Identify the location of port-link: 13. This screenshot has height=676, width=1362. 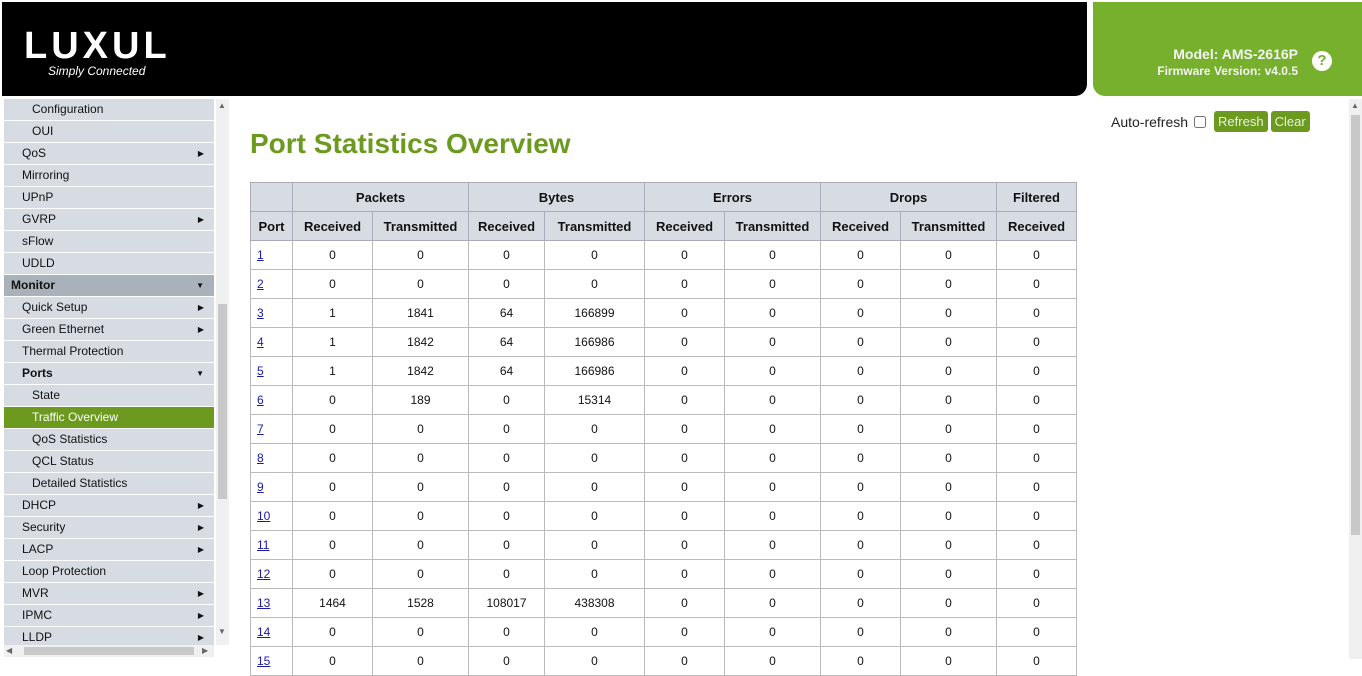
(264, 603).